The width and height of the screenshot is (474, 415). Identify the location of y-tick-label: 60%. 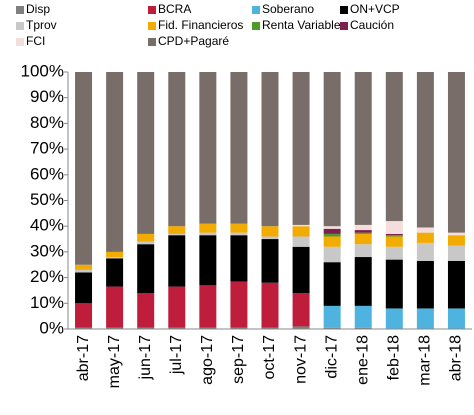
(47, 173).